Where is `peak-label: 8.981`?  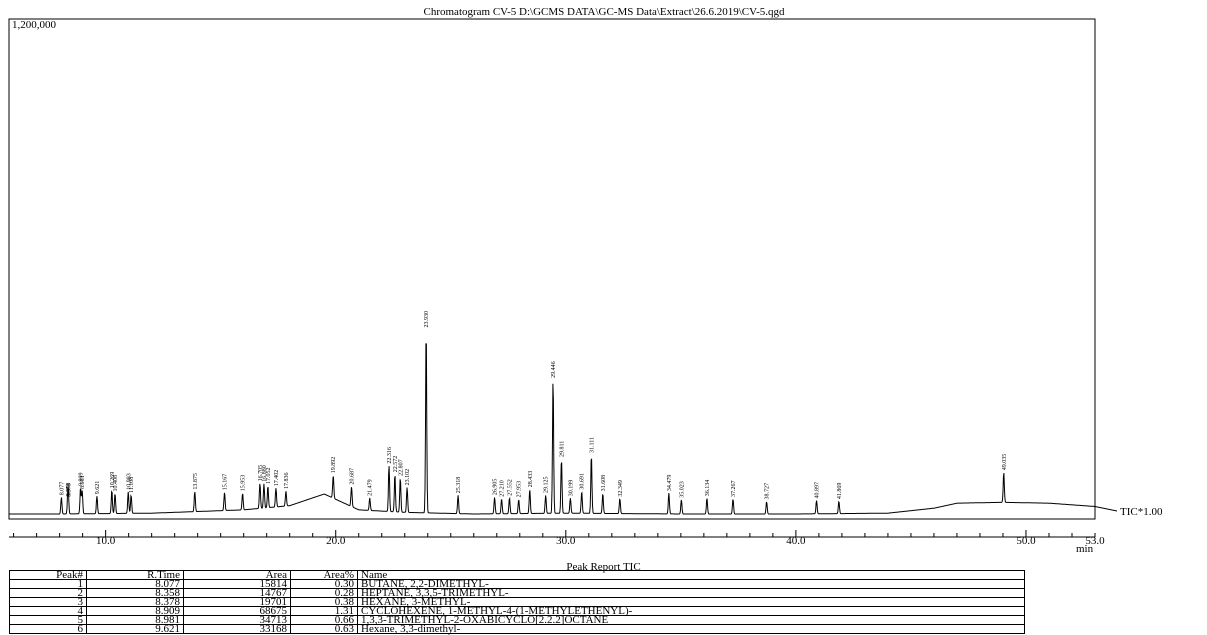 peak-label: 8.981 is located at coordinates (83, 482).